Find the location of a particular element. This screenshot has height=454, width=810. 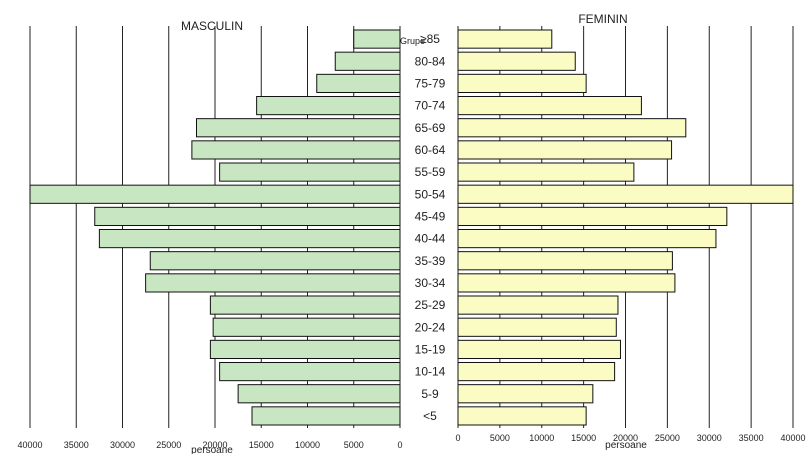

tick-label-left: 35000 is located at coordinates (76, 445).